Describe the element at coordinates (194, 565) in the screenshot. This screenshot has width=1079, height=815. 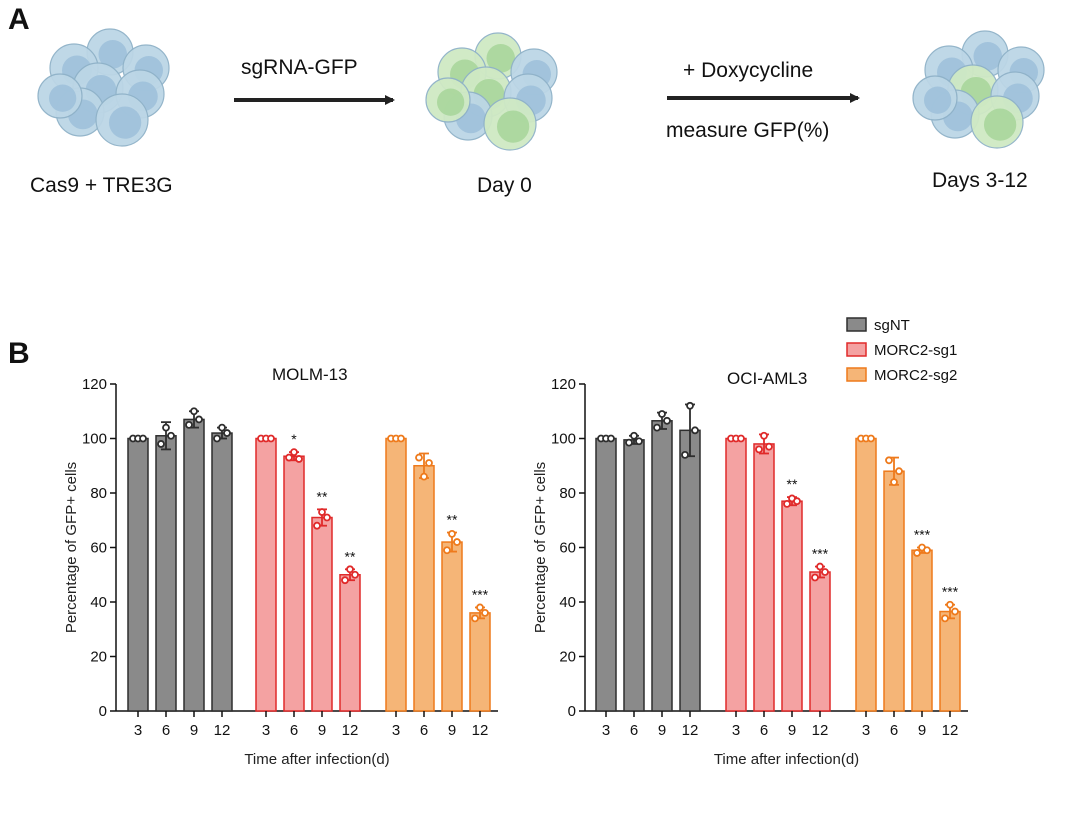
I see `bar-sgNT-d9` at that location.